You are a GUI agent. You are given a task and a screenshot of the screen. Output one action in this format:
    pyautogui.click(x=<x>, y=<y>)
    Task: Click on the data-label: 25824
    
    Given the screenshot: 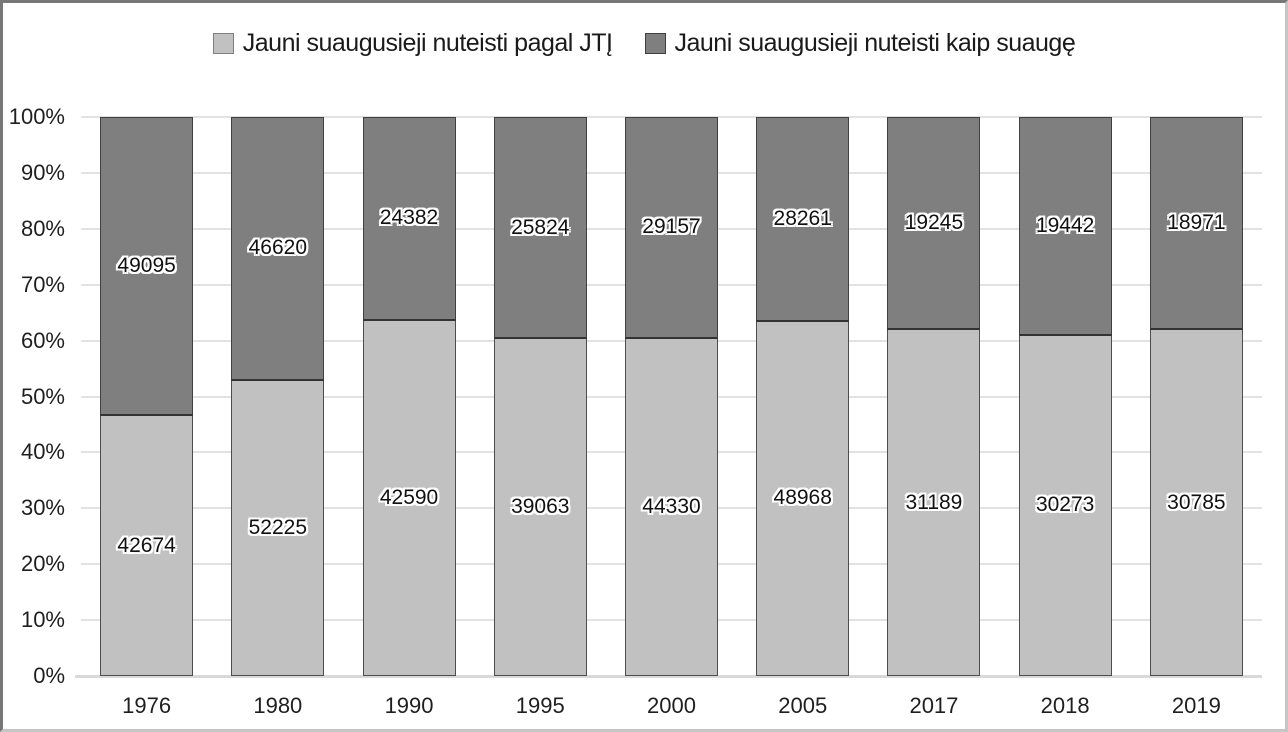 What is the action you would take?
    pyautogui.click(x=540, y=227)
    